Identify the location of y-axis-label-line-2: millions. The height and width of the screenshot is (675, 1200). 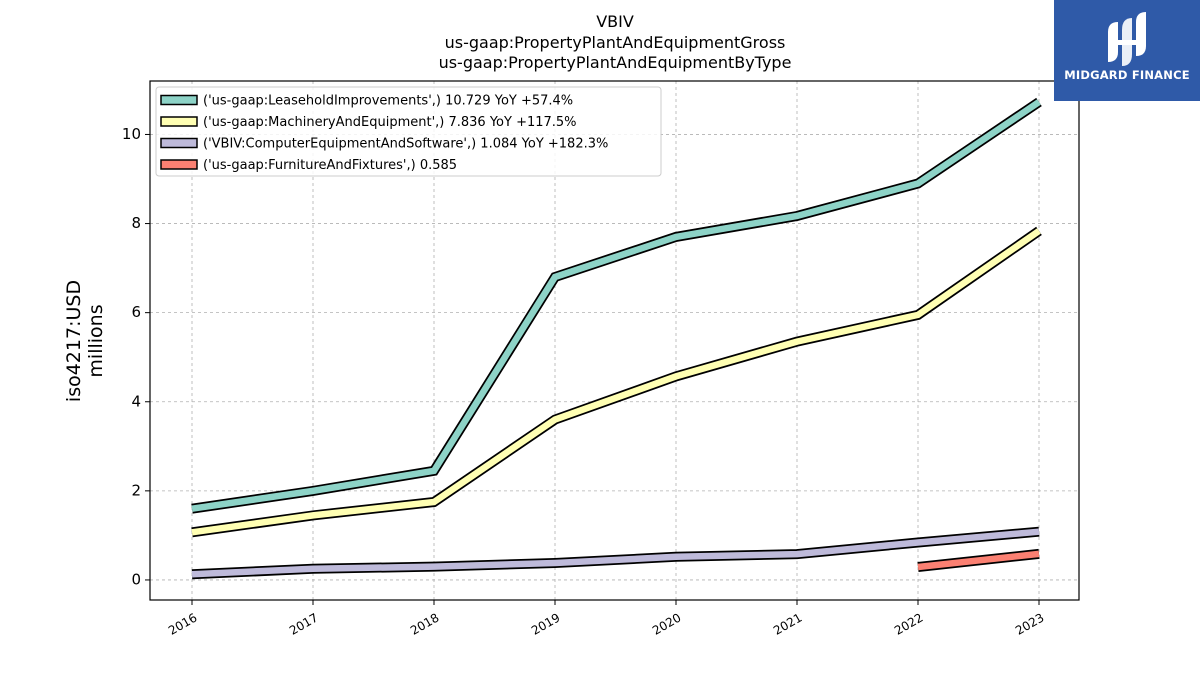
(96, 340).